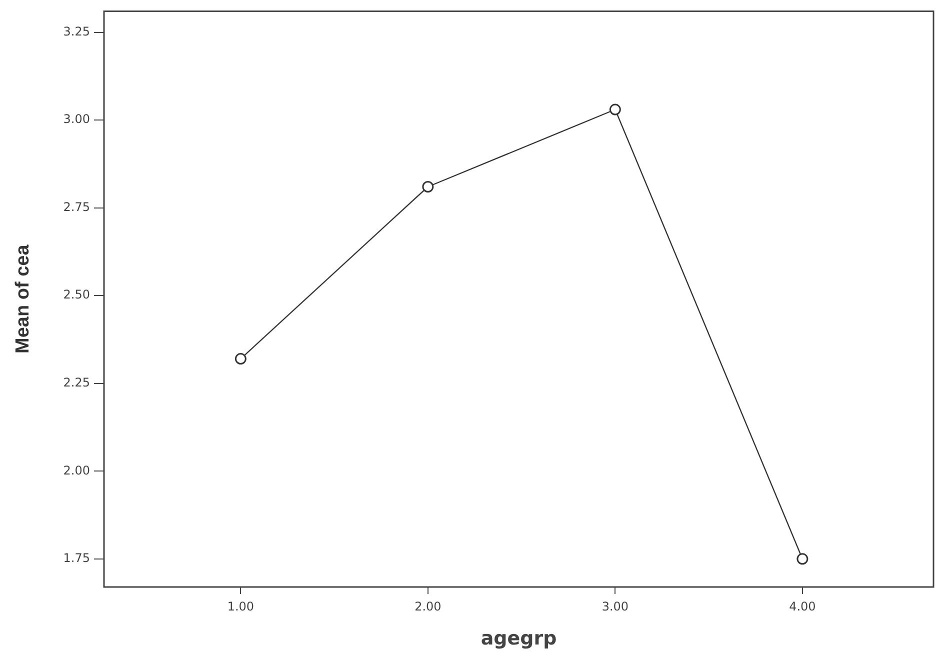 The width and height of the screenshot is (940, 655). What do you see at coordinates (23, 299) in the screenshot?
I see `y-axis-title: Mean of cea` at bounding box center [23, 299].